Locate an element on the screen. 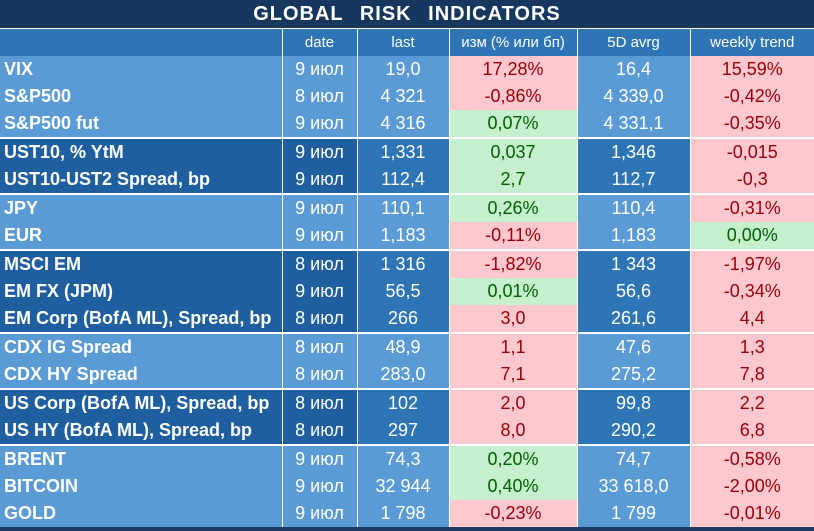 The image size is (814, 531). five-day-average-cell: 4 331,1 is located at coordinates (634, 124).